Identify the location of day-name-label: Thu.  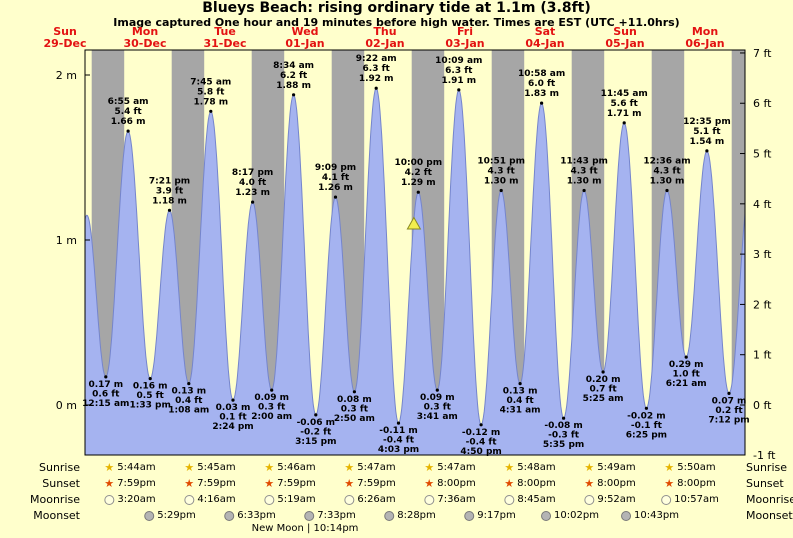
(384, 31).